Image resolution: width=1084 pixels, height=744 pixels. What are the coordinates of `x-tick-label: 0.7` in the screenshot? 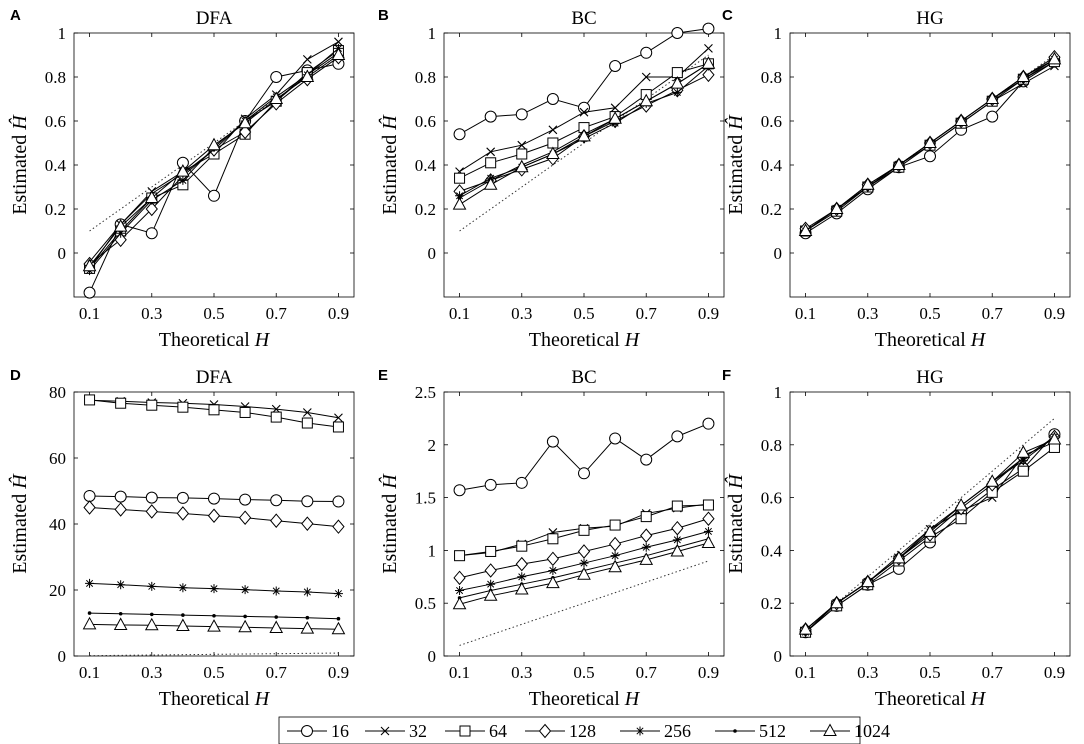 It's located at (993, 672).